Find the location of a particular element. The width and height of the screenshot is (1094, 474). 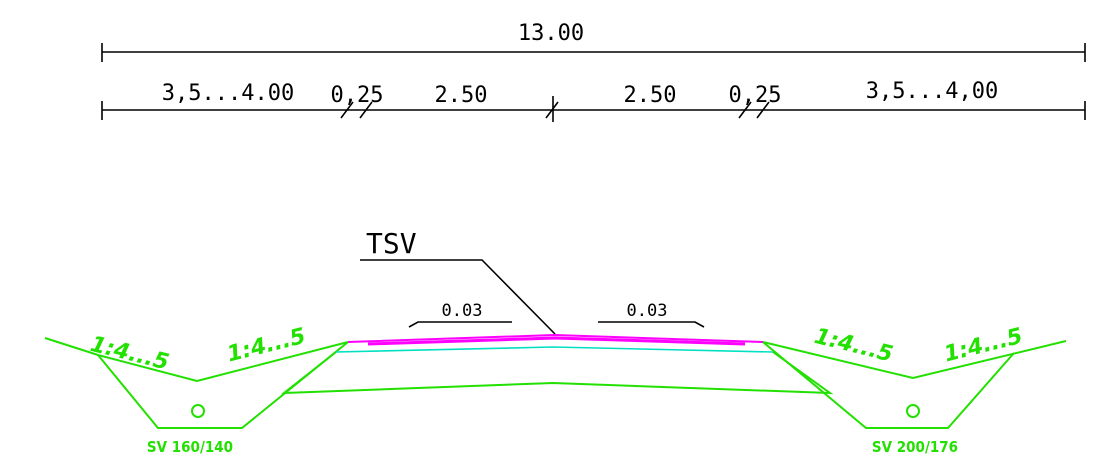

left-inner-slope-ratio: 1:4...5 is located at coordinates (266, 346).